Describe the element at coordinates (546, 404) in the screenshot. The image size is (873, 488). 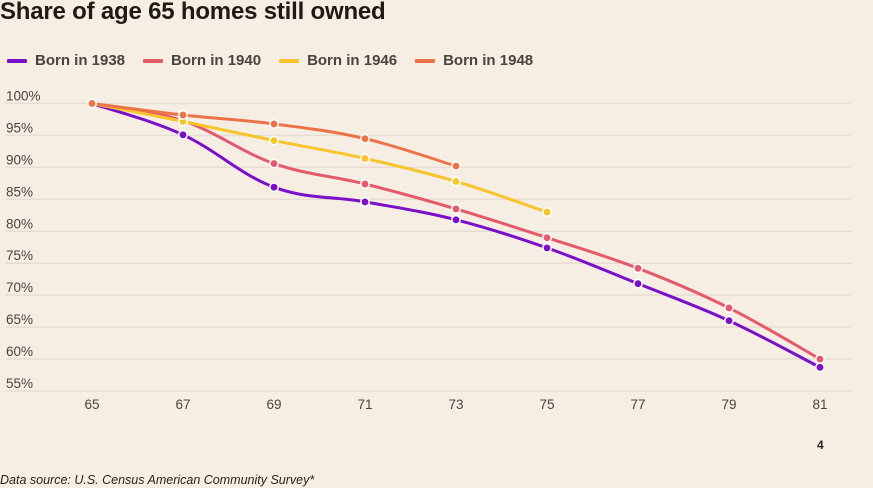
I see `x-tick-label: 75` at that location.